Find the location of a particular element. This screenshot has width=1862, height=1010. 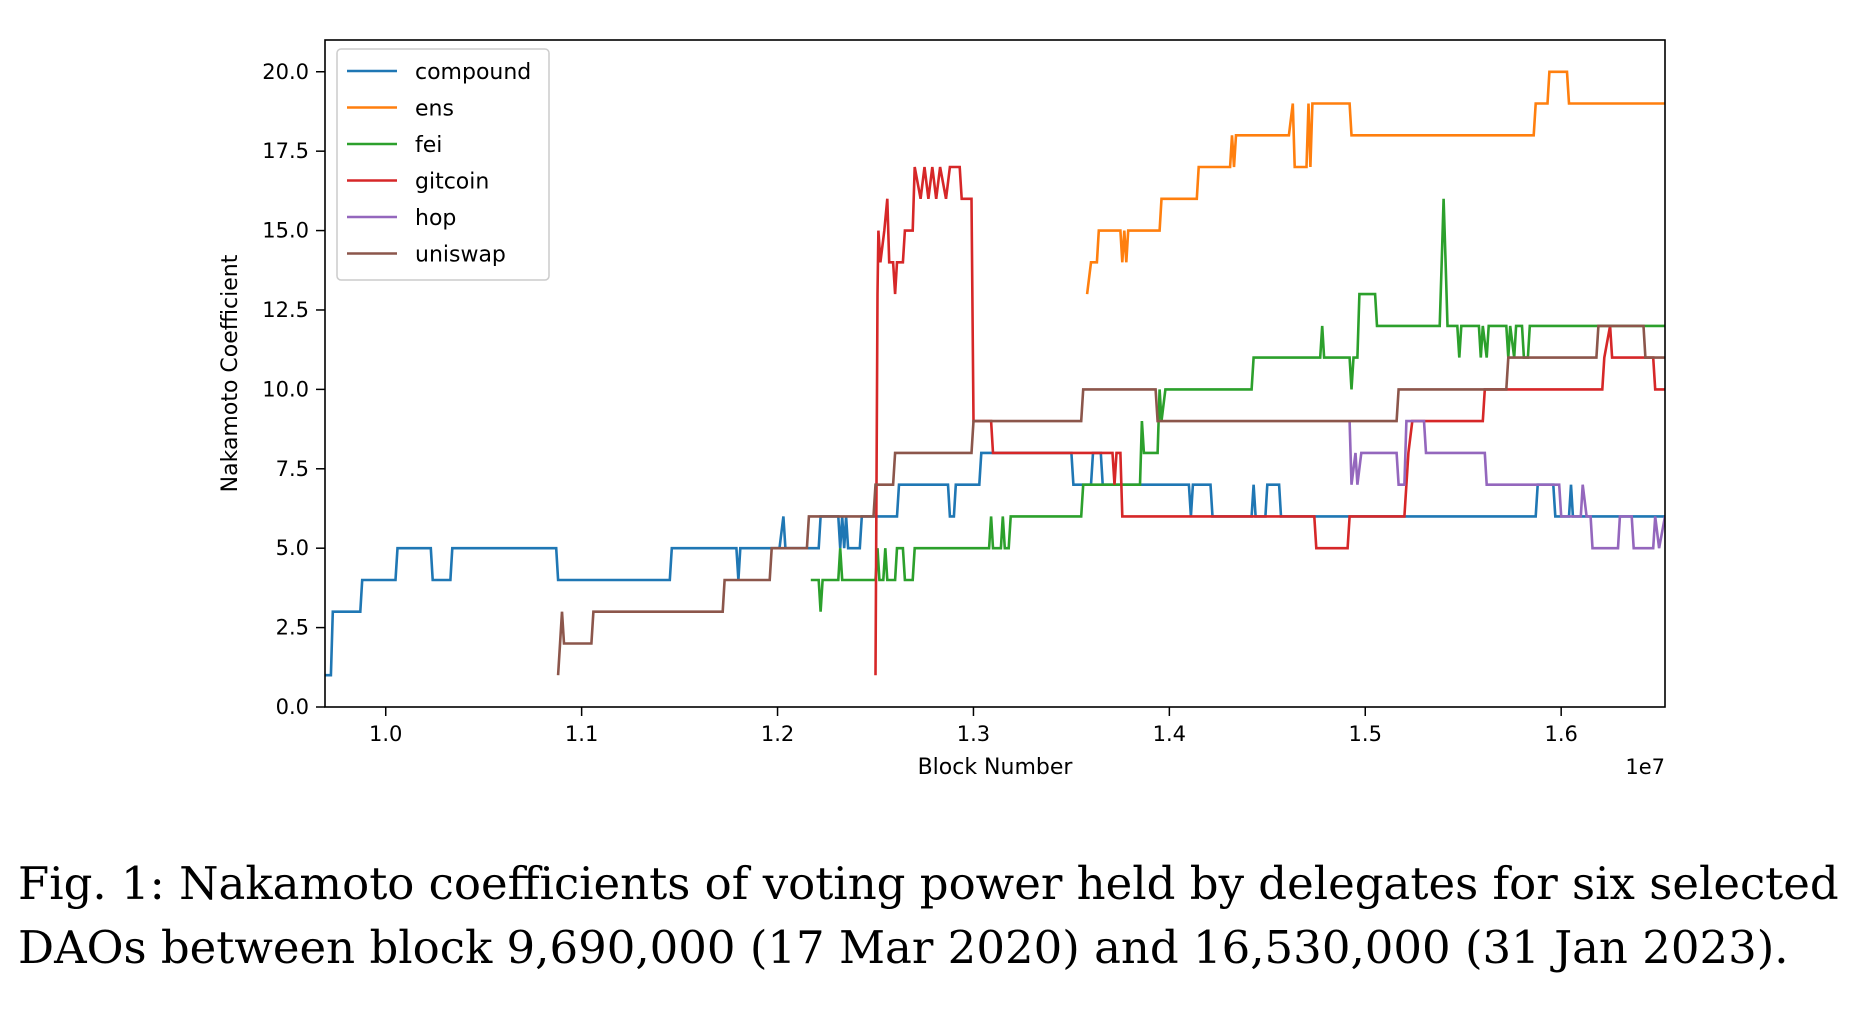

y-tick-label: 2.5 is located at coordinates (292, 628).